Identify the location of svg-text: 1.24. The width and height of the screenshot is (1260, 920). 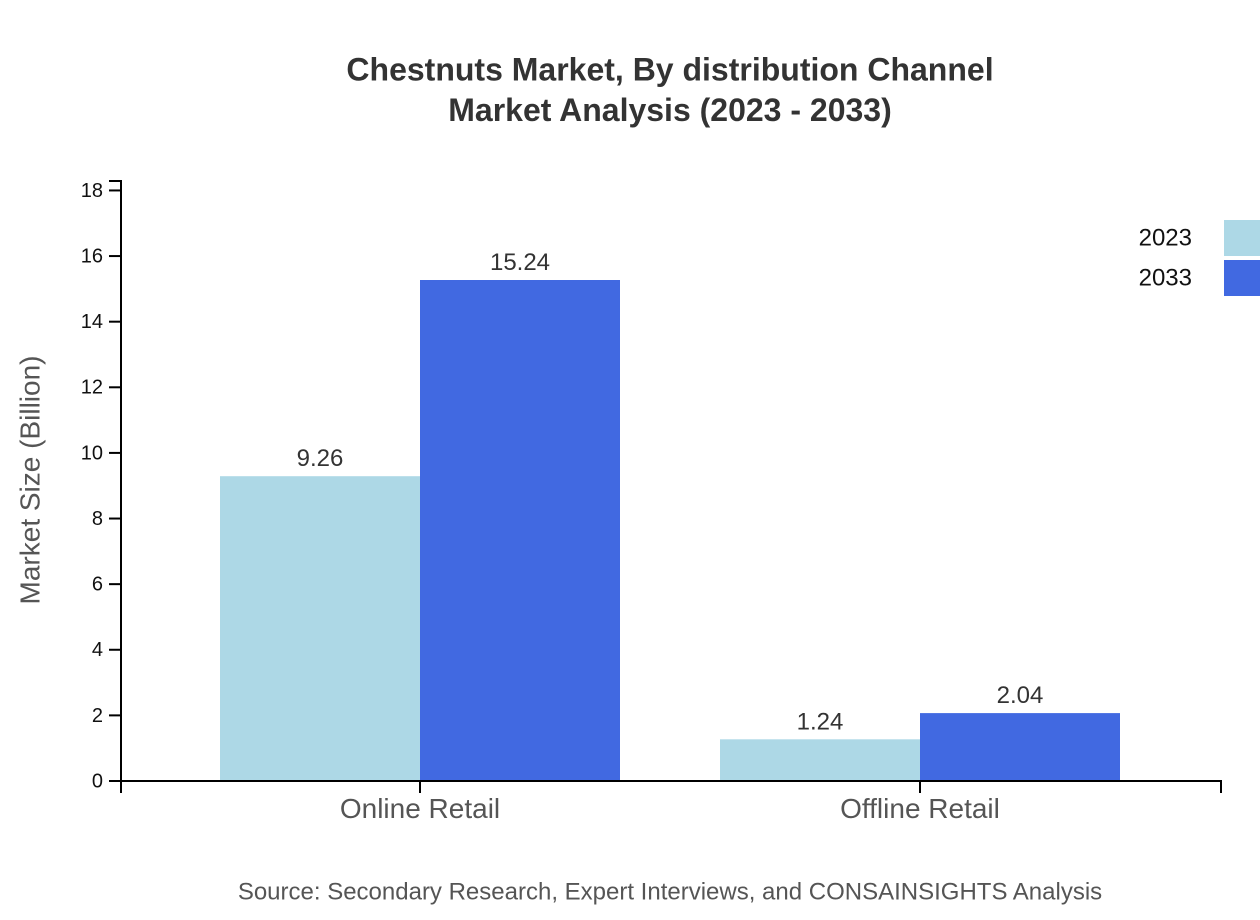
(820, 721).